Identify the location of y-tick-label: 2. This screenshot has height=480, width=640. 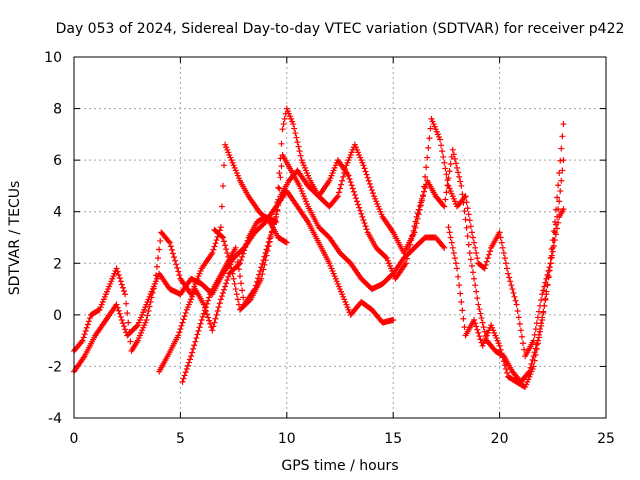
(57, 264).